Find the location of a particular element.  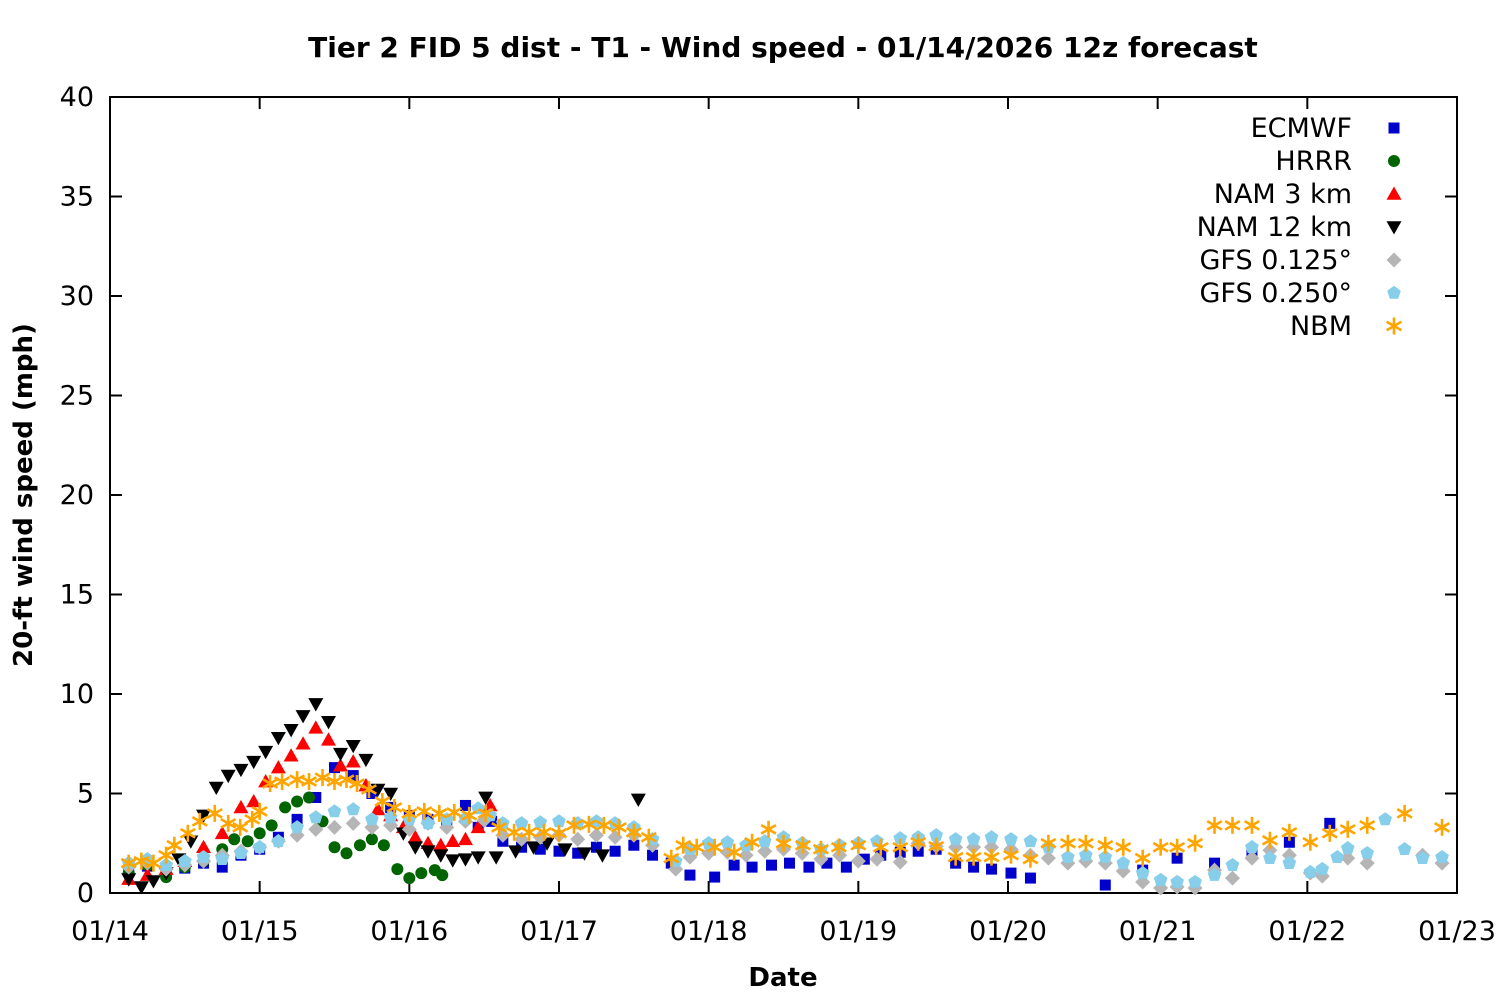

legend-marker-gfs-0-125-icon is located at coordinates (1394, 260).